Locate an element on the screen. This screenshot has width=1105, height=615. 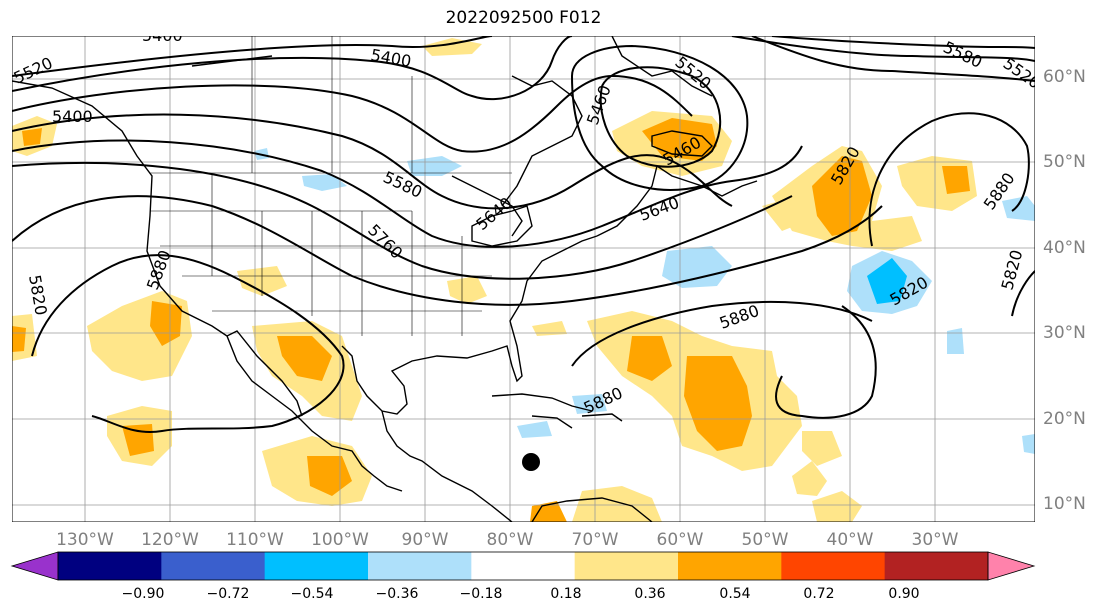
lat-label: 10°N is located at coordinates (1064, 504).